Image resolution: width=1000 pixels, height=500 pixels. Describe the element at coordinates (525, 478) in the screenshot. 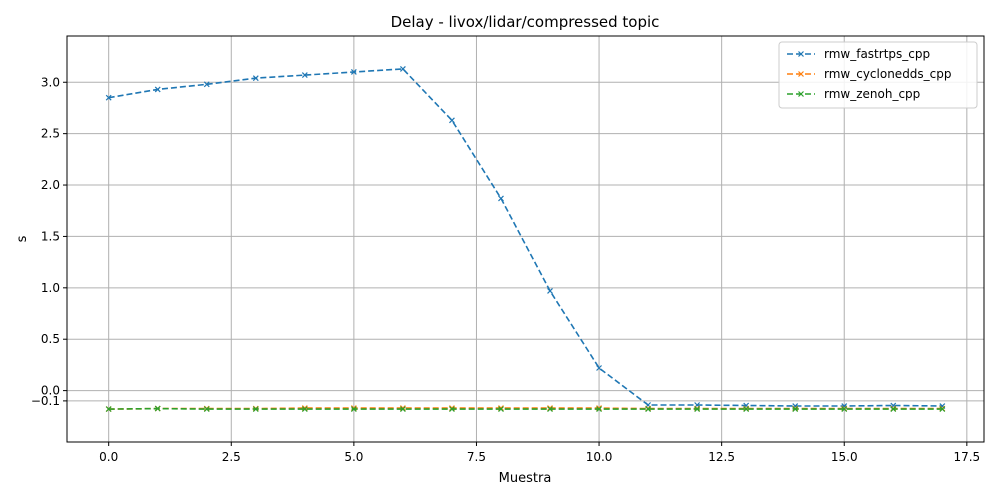

I see `x-axis-label: Muestra` at that location.